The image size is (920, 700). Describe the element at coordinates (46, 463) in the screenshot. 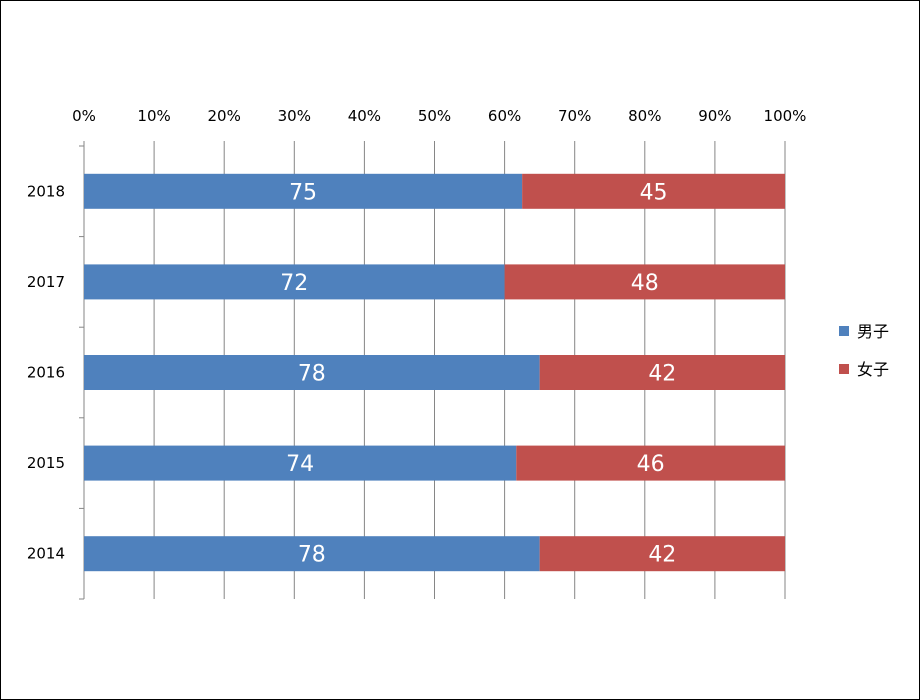

I see `category-label: 2015` at that location.